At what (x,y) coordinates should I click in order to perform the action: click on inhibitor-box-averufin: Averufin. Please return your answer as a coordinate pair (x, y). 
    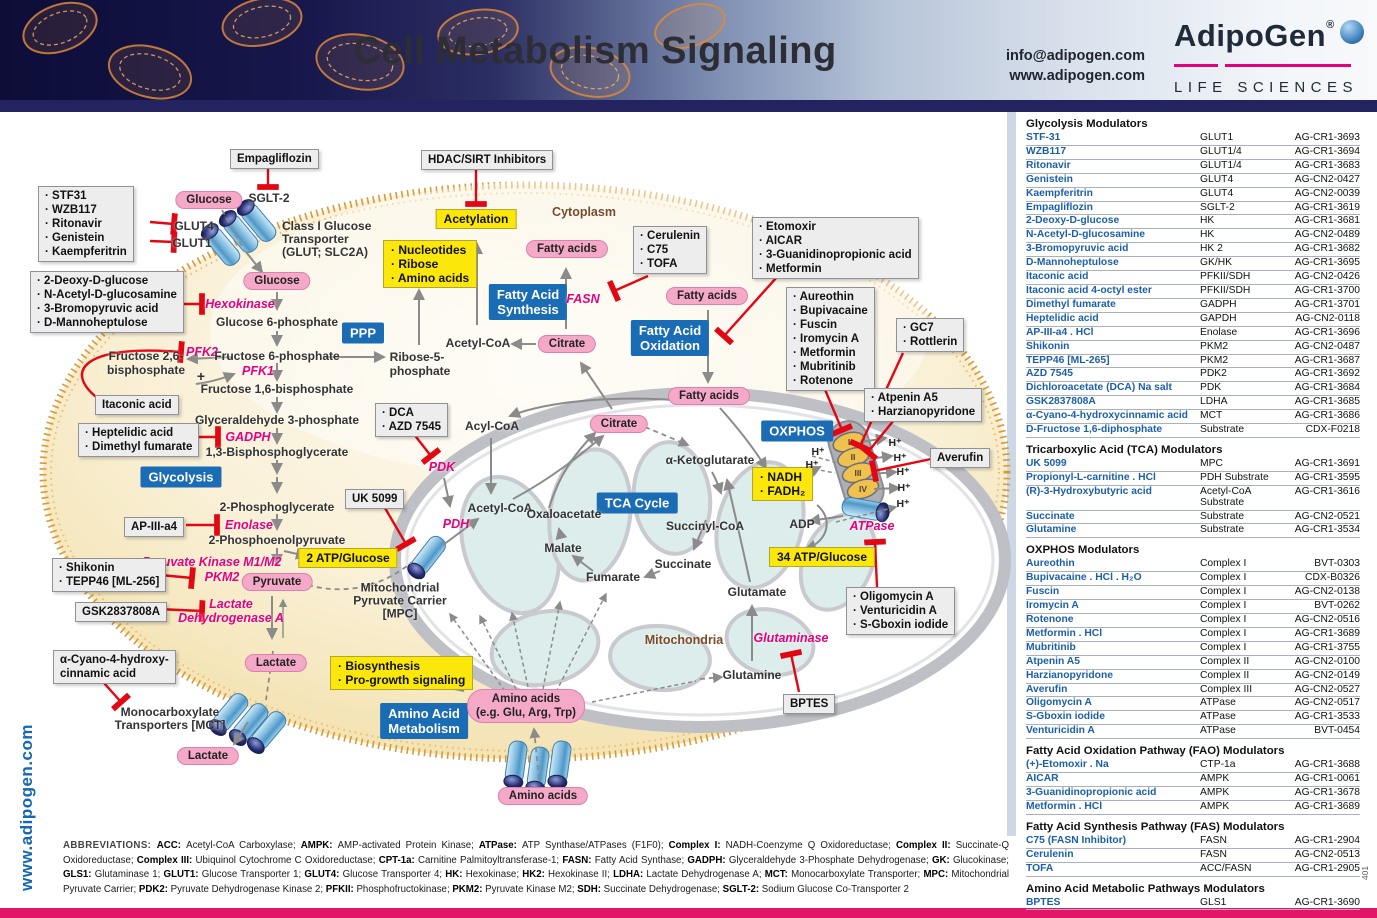
    Looking at the image, I should click on (960, 458).